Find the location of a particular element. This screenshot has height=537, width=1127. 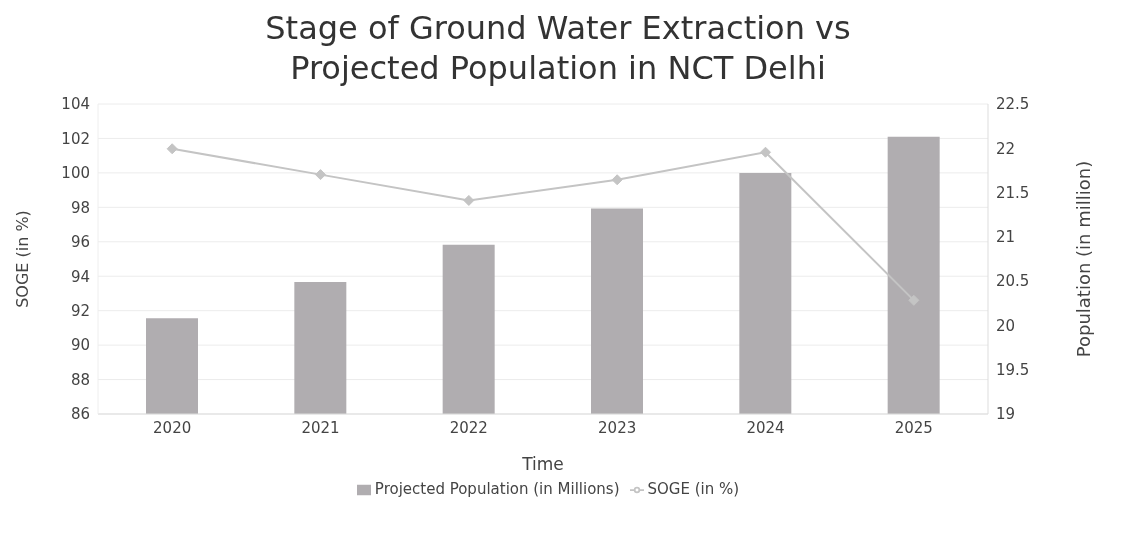

y2-tick-label: 22 is located at coordinates (1006, 148).